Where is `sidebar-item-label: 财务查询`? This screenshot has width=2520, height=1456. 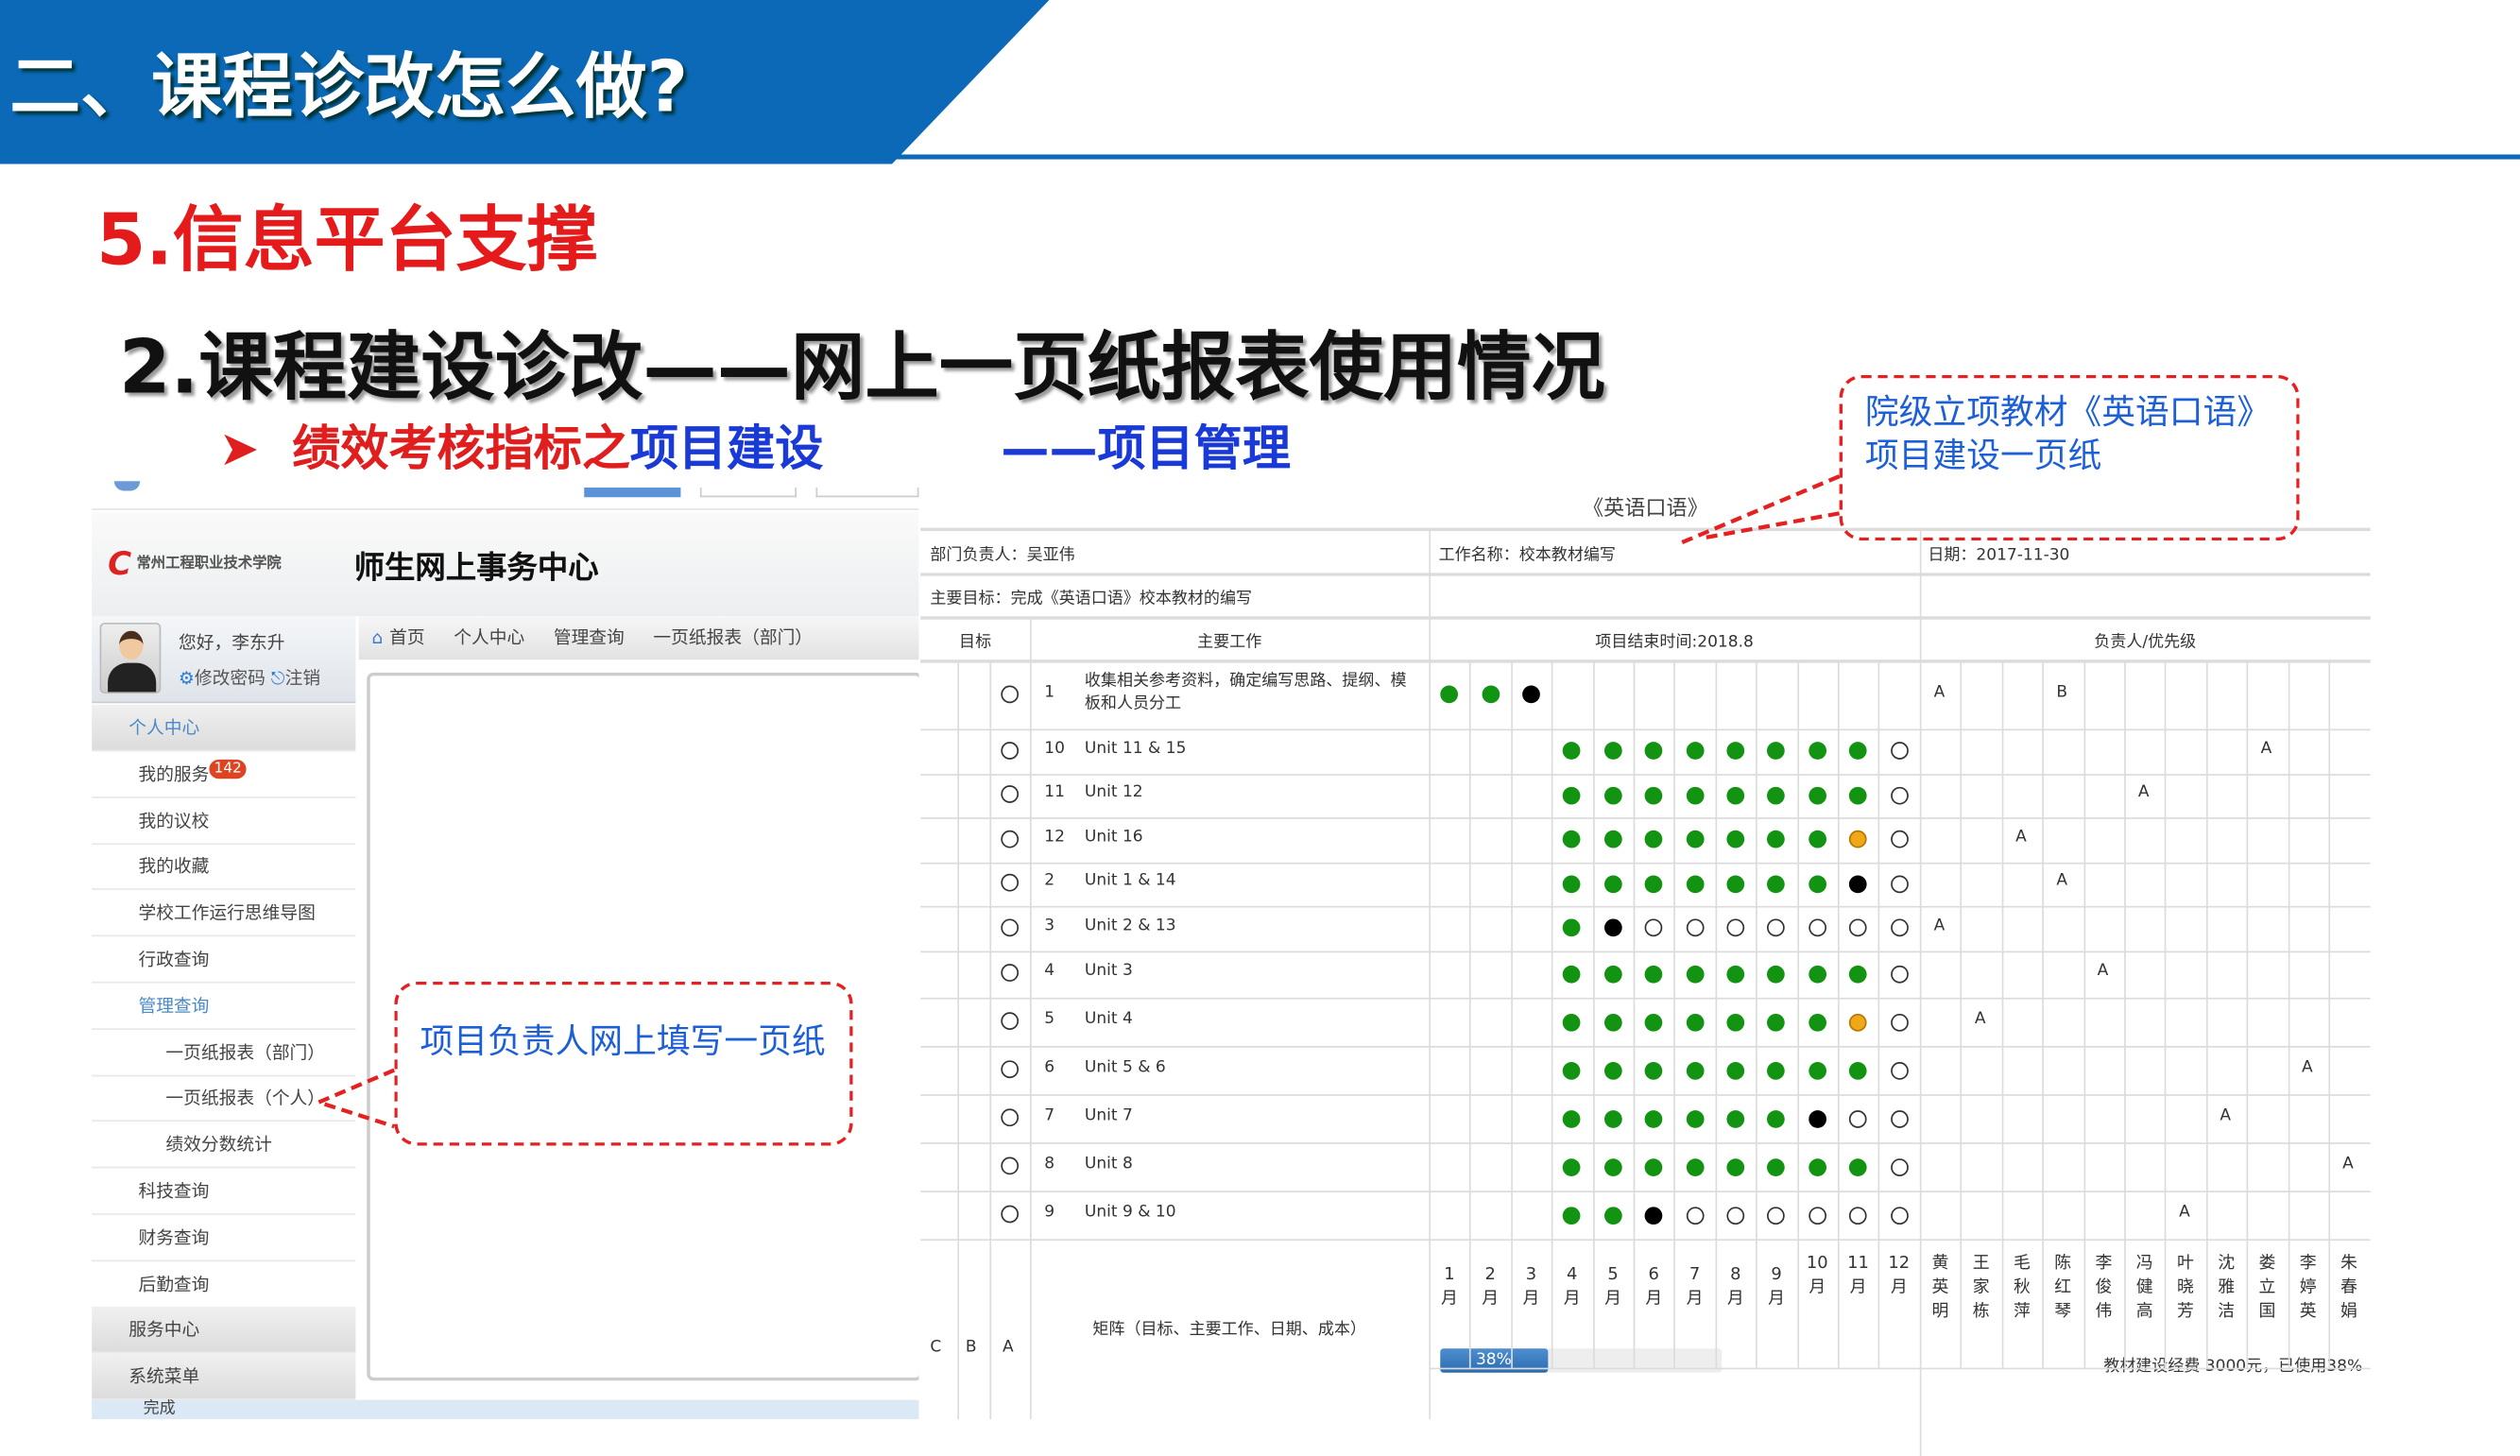
sidebar-item-label: 财务查询 is located at coordinates (174, 1238).